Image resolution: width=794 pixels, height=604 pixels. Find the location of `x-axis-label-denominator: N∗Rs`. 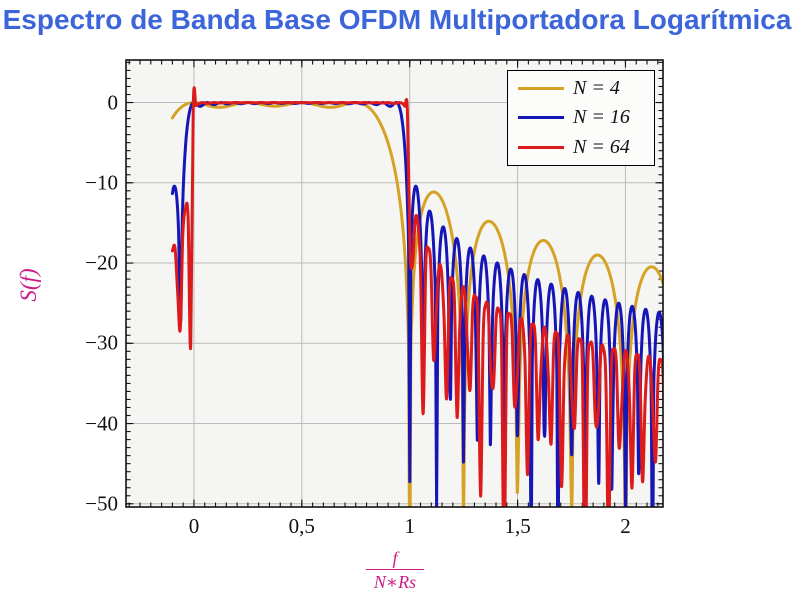

x-axis-label-denominator: N∗Rs is located at coordinates (395, 582).